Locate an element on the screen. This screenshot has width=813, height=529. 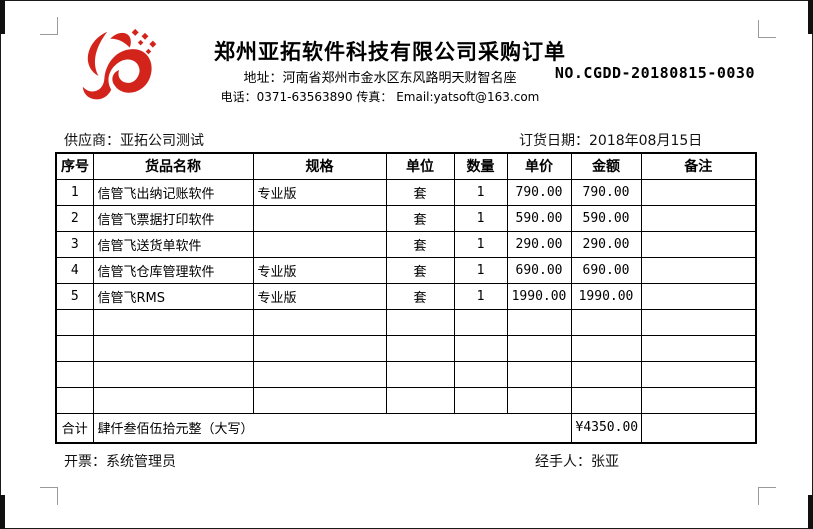
cell-name: 信管飞仓库管理软件 is located at coordinates (173, 270).